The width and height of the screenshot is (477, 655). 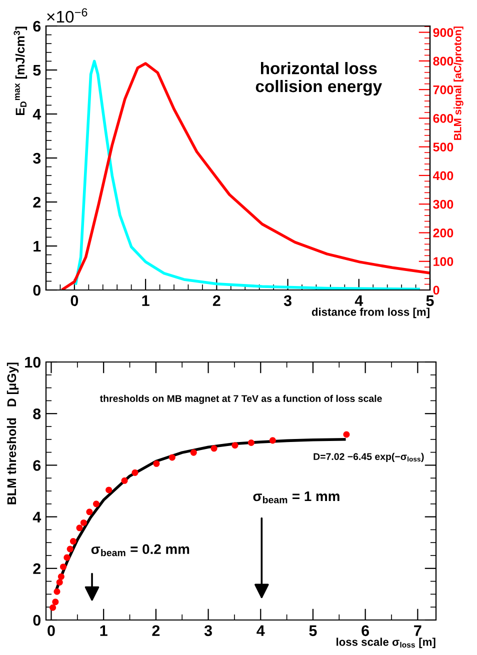 I want to click on text: ×10$^{−6}$, so click(x=67, y=15).